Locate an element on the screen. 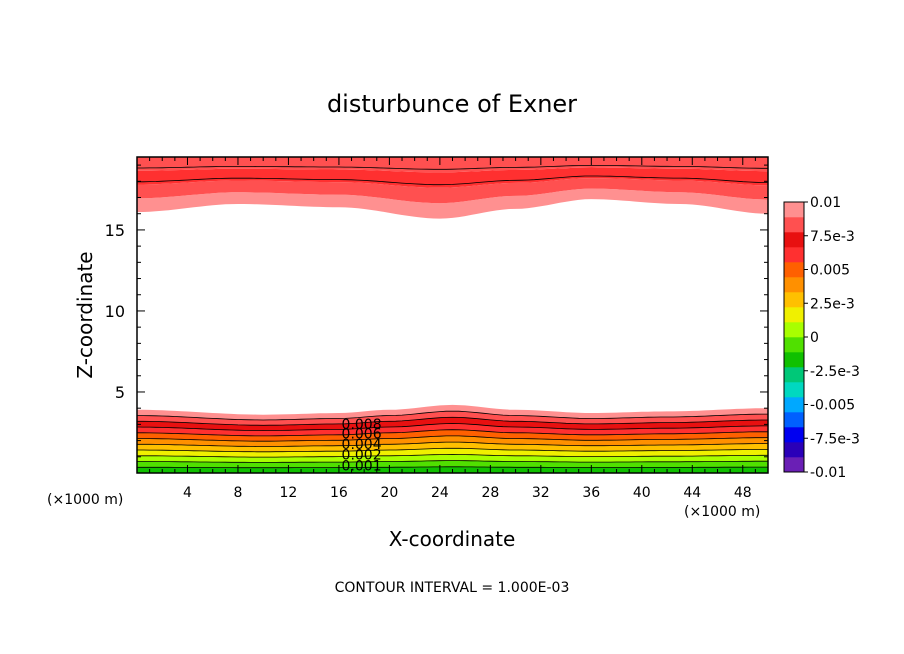 This screenshot has height=654, width=904. x-tick-label: 36 is located at coordinates (591, 493).